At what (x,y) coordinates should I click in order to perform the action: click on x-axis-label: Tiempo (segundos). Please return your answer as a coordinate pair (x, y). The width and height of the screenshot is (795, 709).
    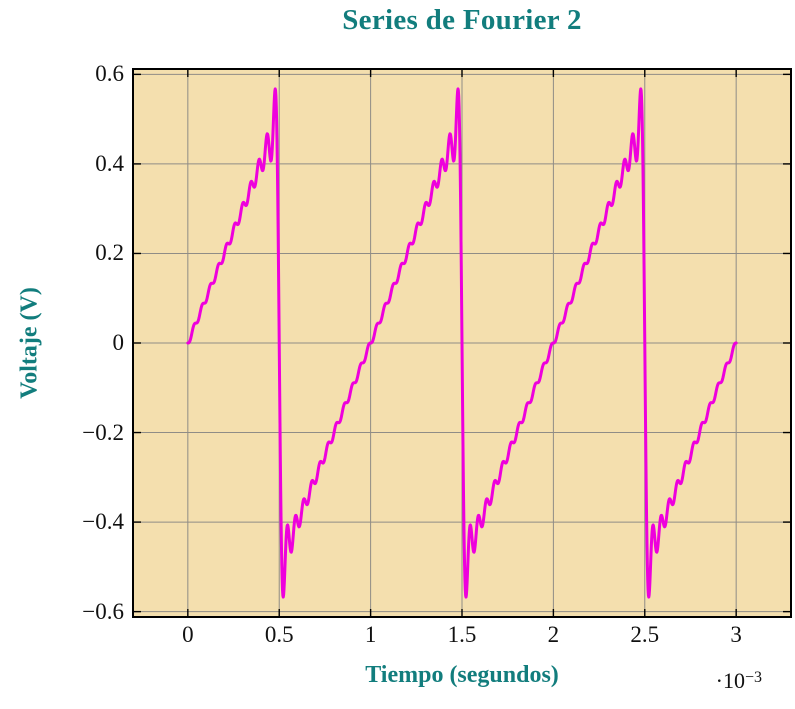
    Looking at the image, I should click on (462, 675).